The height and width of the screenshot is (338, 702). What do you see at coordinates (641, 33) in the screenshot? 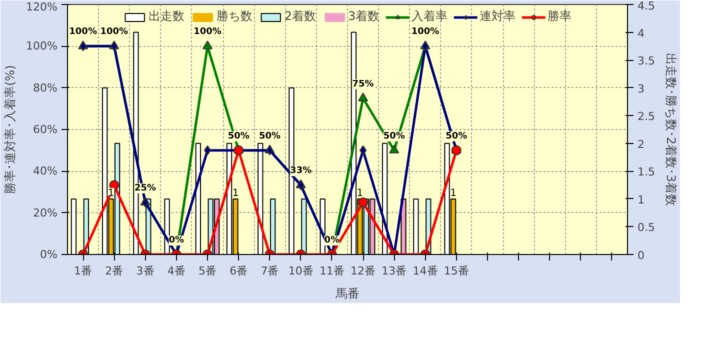
I see `y2-tick-label: 4` at bounding box center [641, 33].